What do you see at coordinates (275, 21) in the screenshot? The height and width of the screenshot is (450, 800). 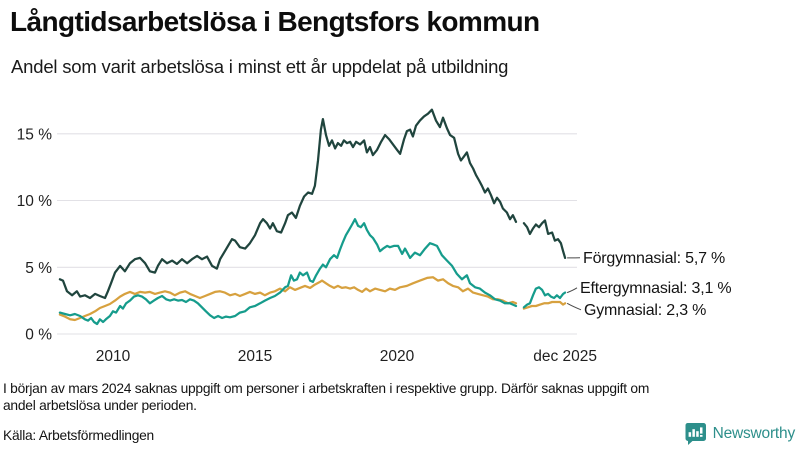 I see `page-title: Långtidsarbetslösa i Bengtsfors kommun` at bounding box center [275, 21].